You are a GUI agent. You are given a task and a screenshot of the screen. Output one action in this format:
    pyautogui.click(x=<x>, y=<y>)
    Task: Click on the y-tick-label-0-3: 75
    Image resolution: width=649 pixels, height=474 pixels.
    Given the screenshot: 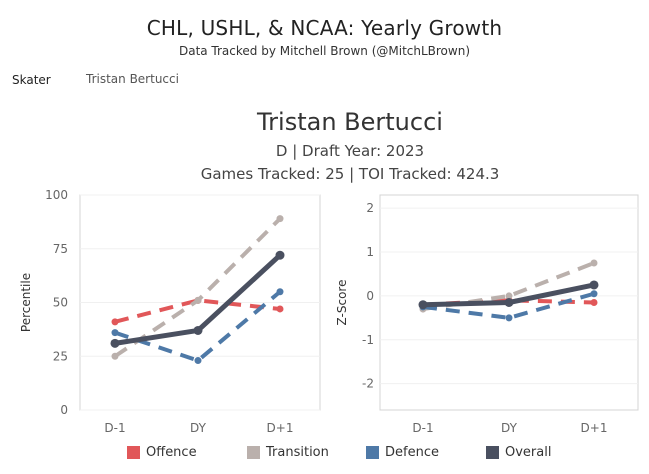 What is the action you would take?
    pyautogui.click(x=60, y=249)
    